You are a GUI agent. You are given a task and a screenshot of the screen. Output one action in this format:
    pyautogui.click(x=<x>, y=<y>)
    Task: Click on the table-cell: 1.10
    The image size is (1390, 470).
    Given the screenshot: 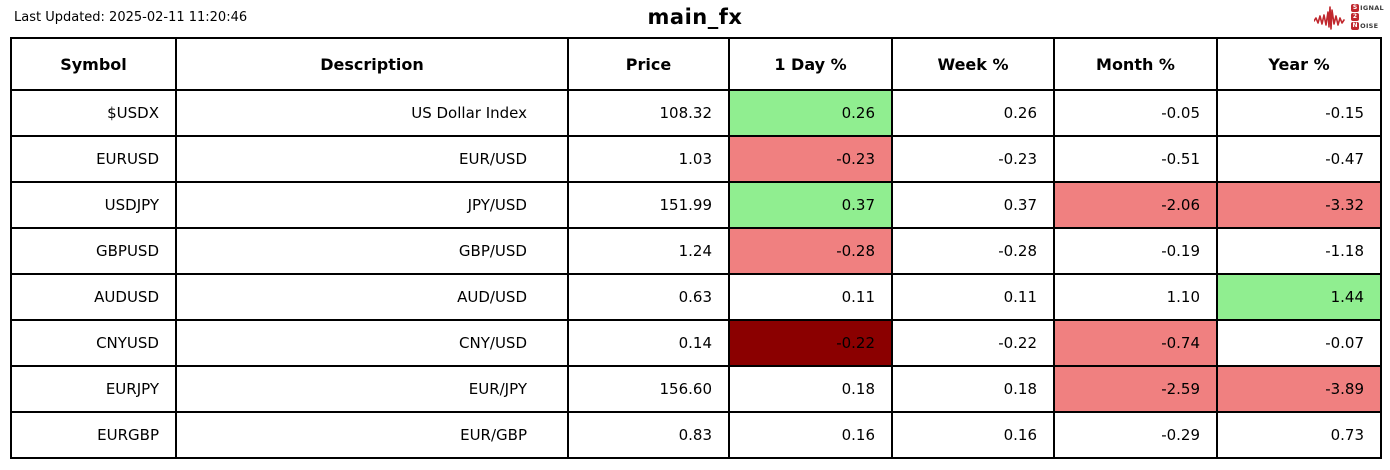 What is the action you would take?
    pyautogui.click(x=1135, y=297)
    